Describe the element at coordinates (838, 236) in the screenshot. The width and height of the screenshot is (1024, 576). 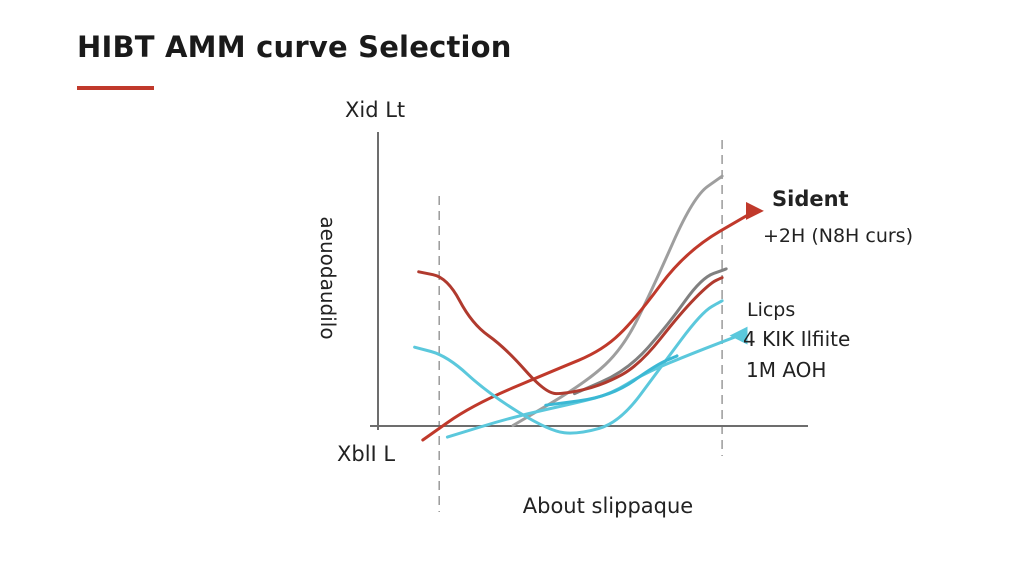
I see `annotation-2h-curve: +2H (N8H curs)` at that location.